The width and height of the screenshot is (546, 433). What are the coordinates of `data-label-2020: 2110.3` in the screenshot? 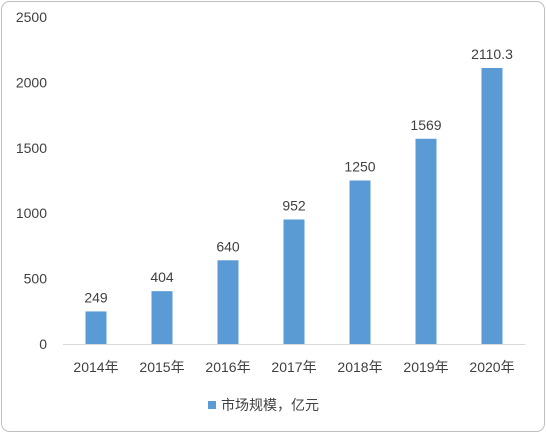 It's located at (492, 54).